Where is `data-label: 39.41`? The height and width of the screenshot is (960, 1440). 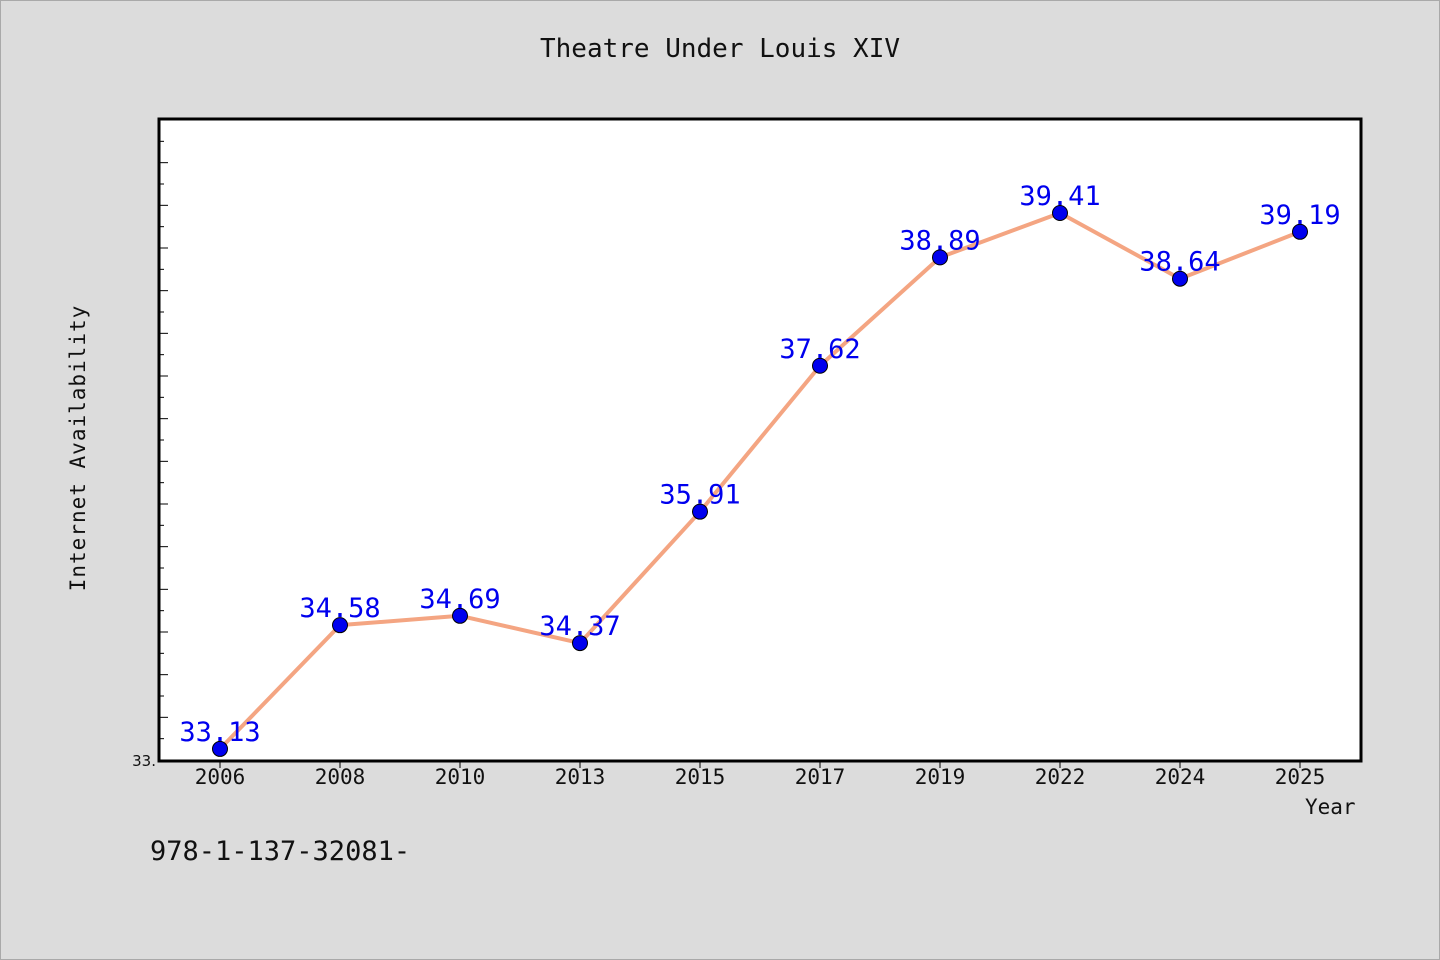
data-label: 39.41 is located at coordinates (1059, 196).